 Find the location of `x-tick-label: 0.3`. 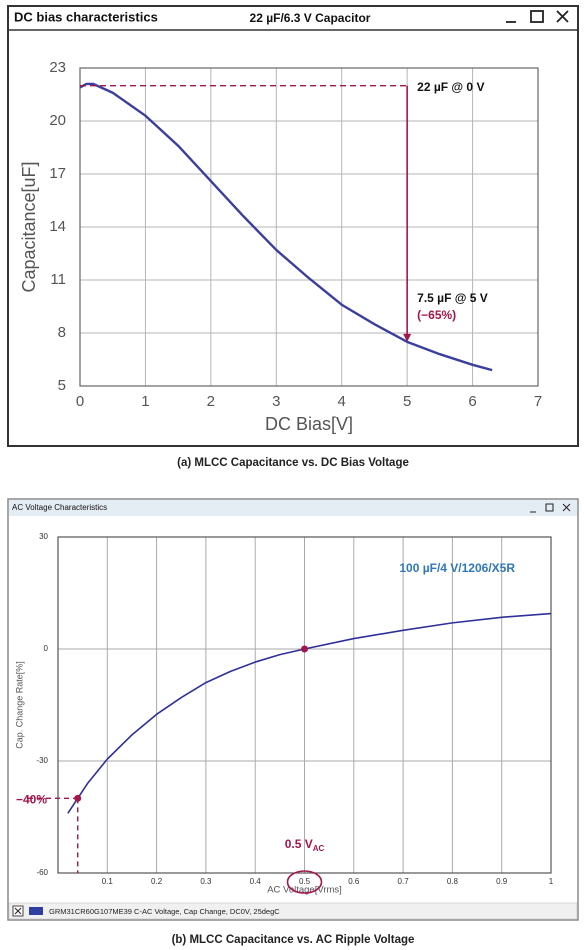

x-tick-label: 0.3 is located at coordinates (206, 881).